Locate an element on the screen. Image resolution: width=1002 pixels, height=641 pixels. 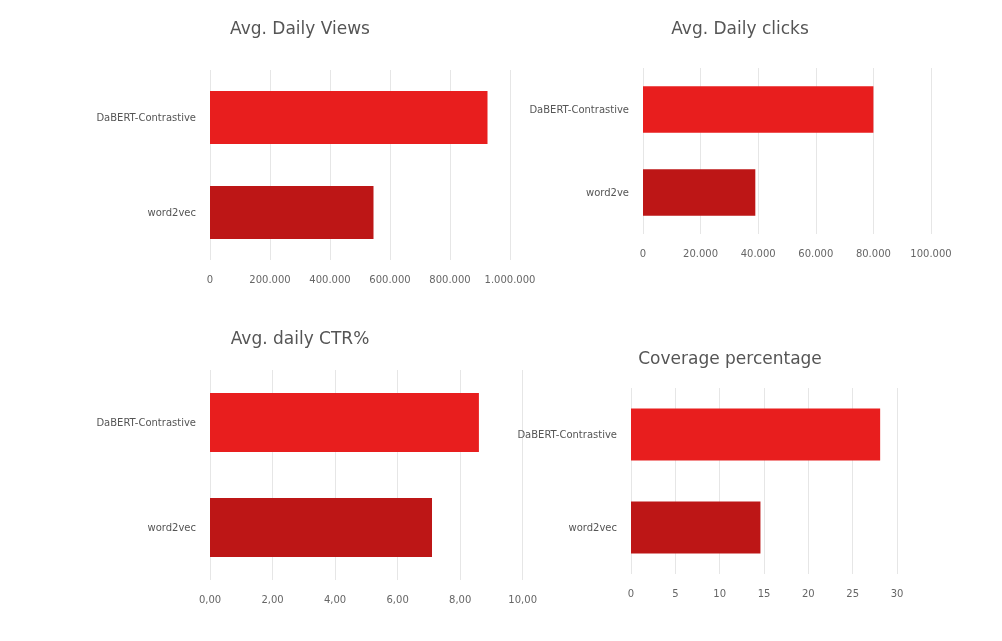
x-tick-label: 800.000 is located at coordinates (450, 279).